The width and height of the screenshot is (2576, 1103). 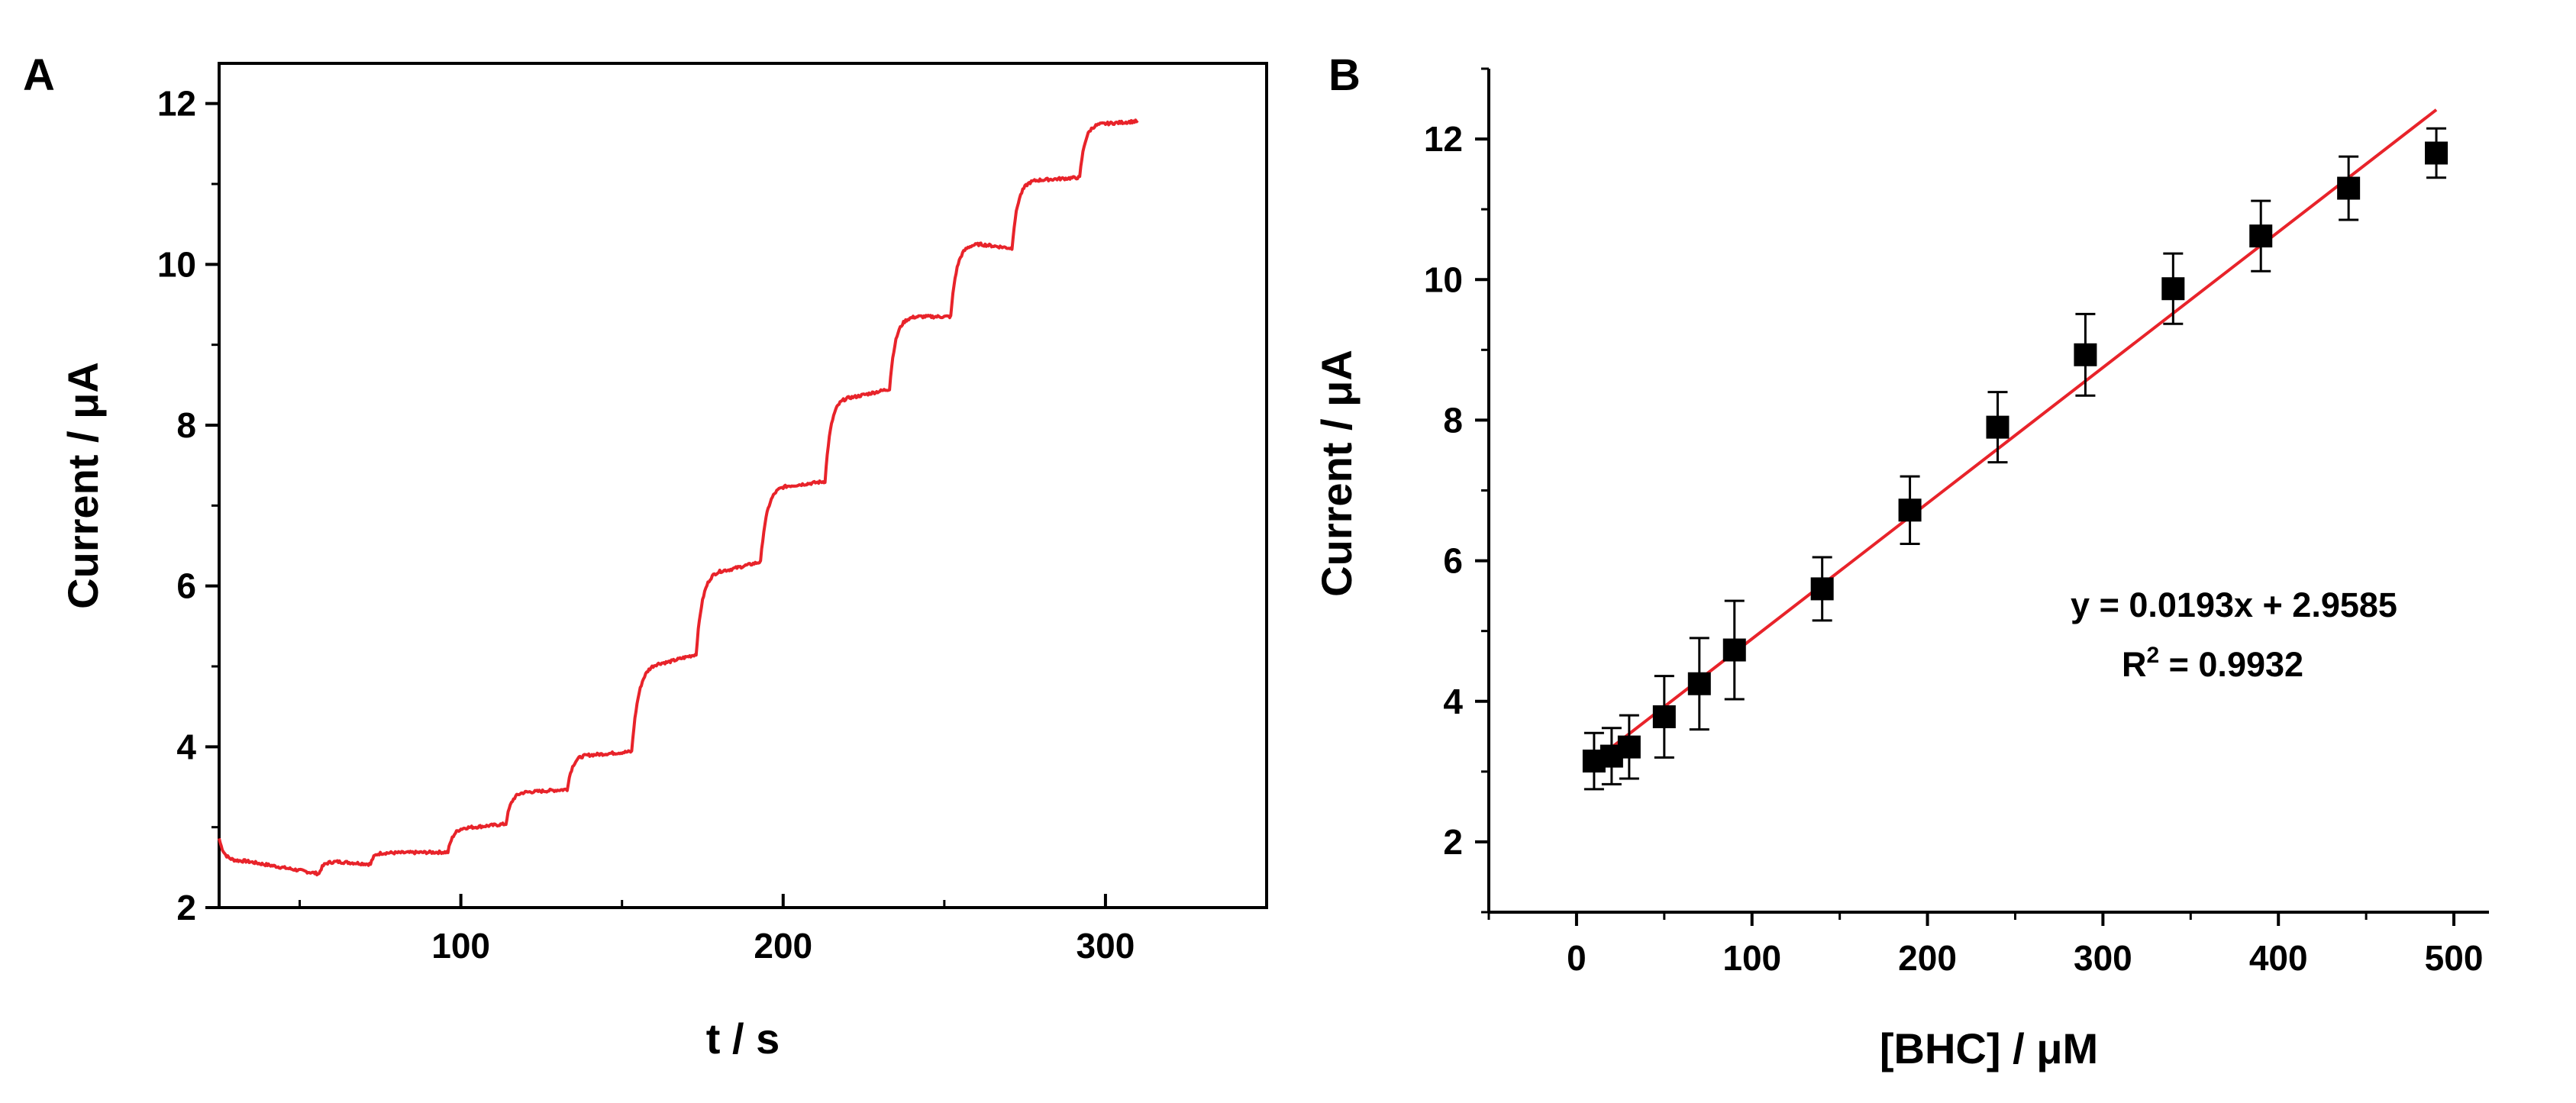 What do you see at coordinates (1927, 958) in the screenshot?
I see `panel-b-x-tick-label: 200` at bounding box center [1927, 958].